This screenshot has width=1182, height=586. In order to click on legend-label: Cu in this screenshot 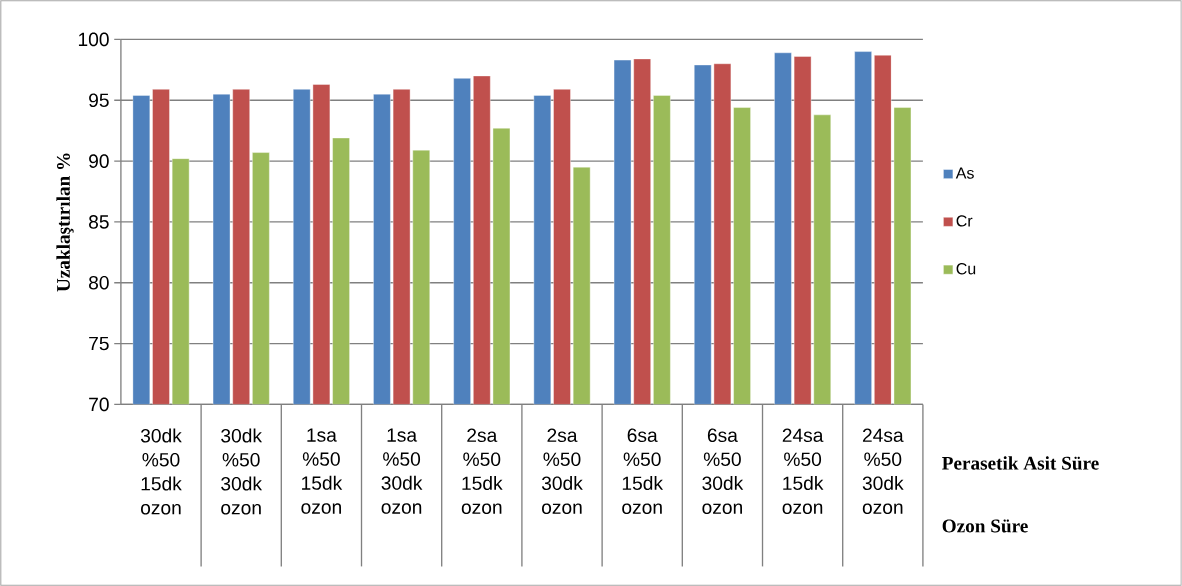, I will do `click(966, 269)`.